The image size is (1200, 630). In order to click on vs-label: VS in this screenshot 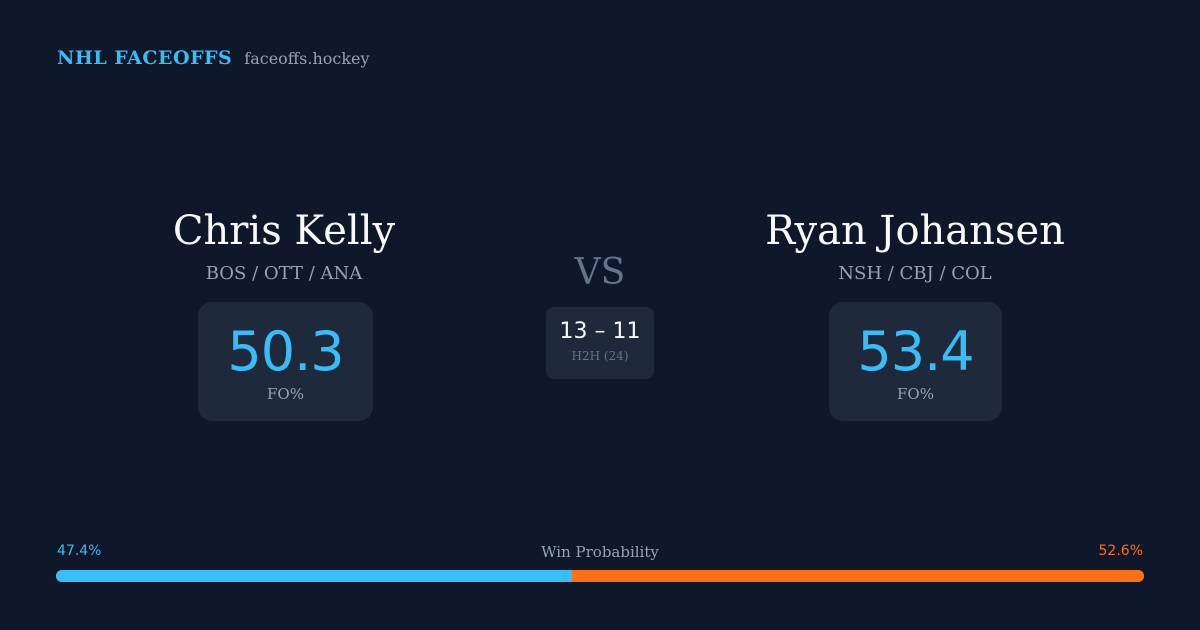, I will do `click(600, 272)`.